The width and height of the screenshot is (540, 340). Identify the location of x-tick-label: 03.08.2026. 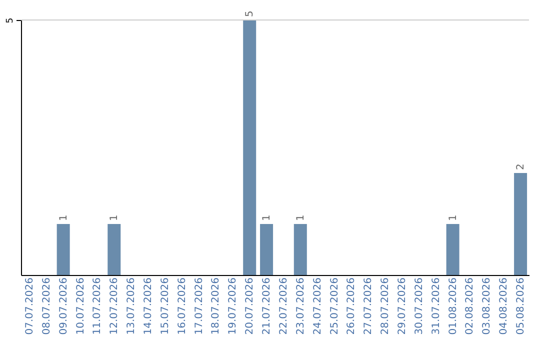
(487, 306).